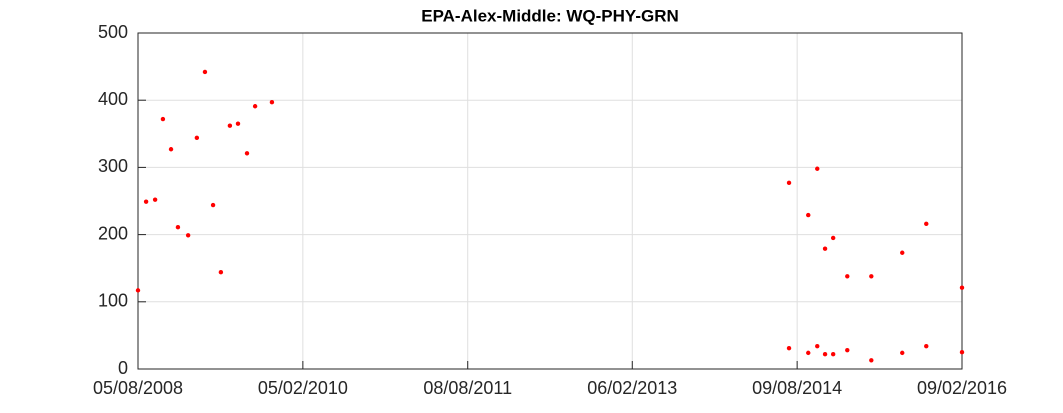  Describe the element at coordinates (113, 233) in the screenshot. I see `y-tick-label: 200` at that location.